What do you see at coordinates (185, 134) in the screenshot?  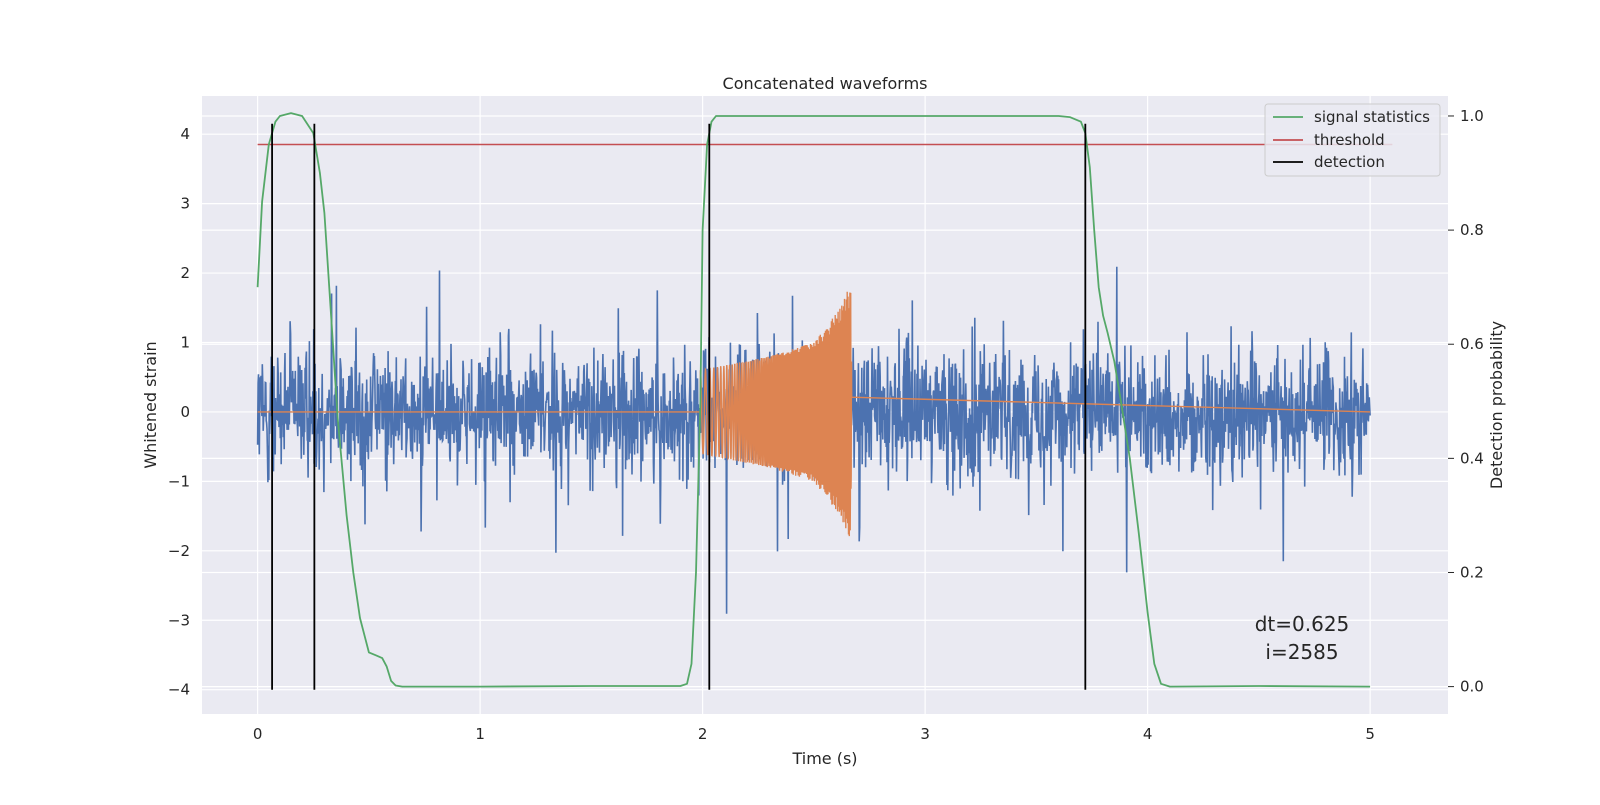 I see `y-tick-label: 4` at bounding box center [185, 134].